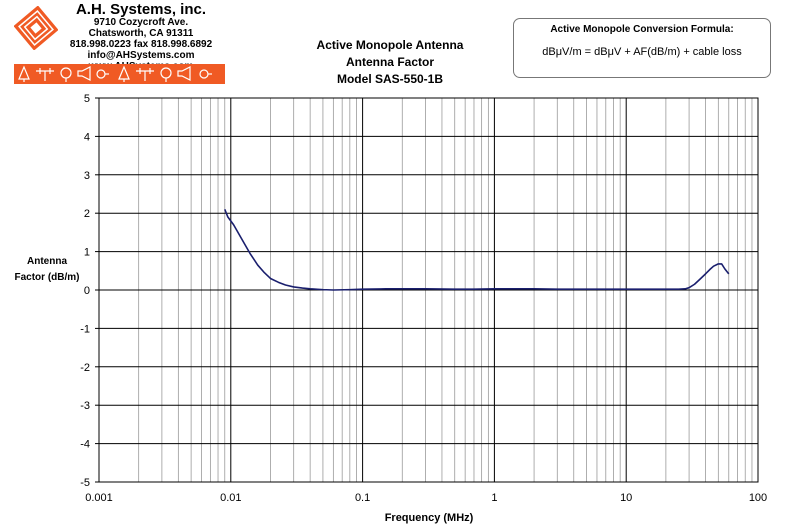 This screenshot has height=531, width=787. I want to click on x-axis-label: Frequency (MHz), so click(429, 518).